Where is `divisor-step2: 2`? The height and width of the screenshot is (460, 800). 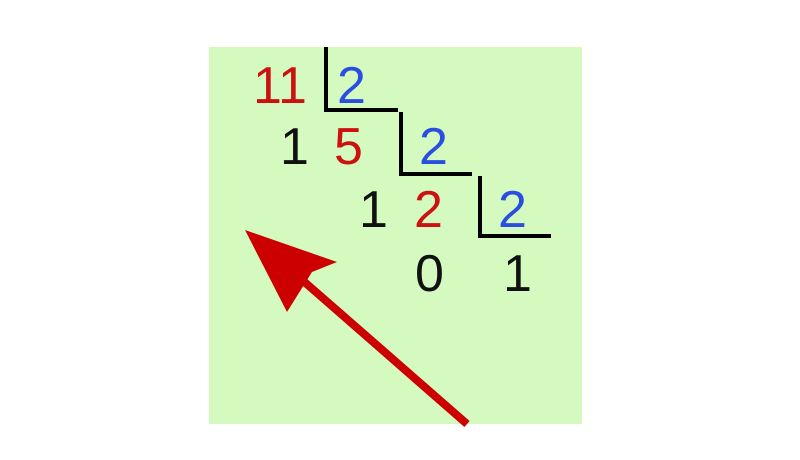 divisor-step2: 2 is located at coordinates (433, 147).